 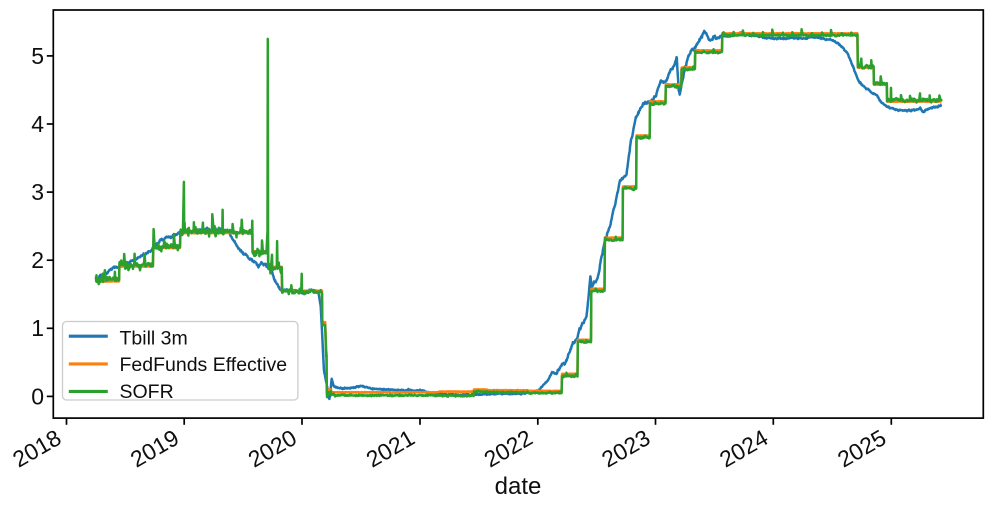 What do you see at coordinates (37, 260) in the screenshot?
I see `svg-text: 2` at bounding box center [37, 260].